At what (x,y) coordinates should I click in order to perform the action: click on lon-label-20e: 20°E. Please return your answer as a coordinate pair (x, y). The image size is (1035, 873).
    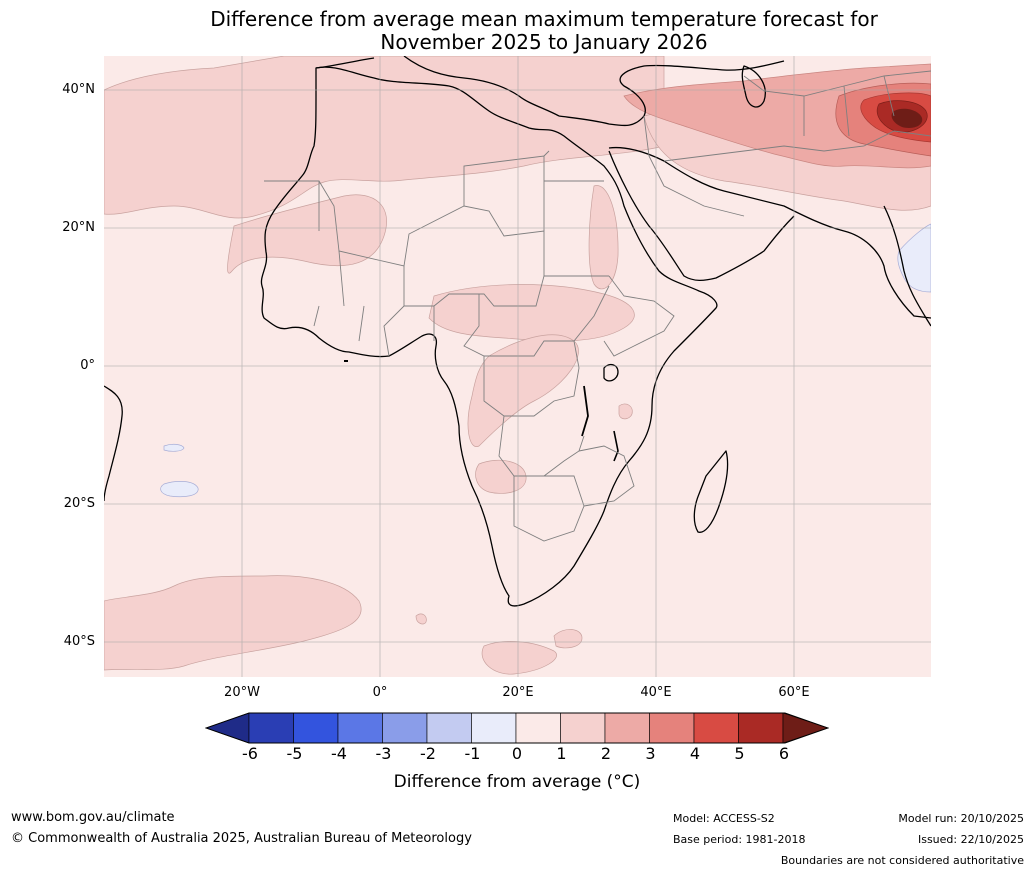
    Looking at the image, I should click on (518, 692).